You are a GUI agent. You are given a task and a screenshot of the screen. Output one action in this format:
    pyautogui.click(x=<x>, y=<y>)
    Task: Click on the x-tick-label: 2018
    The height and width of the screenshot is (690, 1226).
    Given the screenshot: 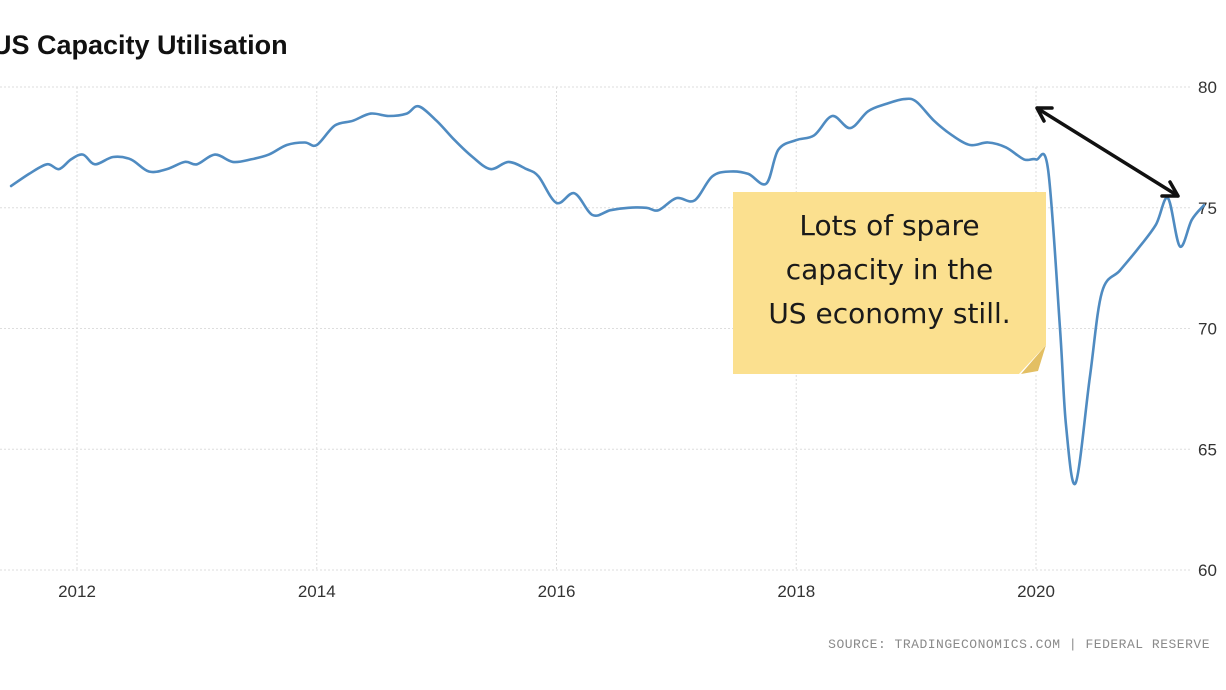 What is the action you would take?
    pyautogui.click(x=796, y=591)
    